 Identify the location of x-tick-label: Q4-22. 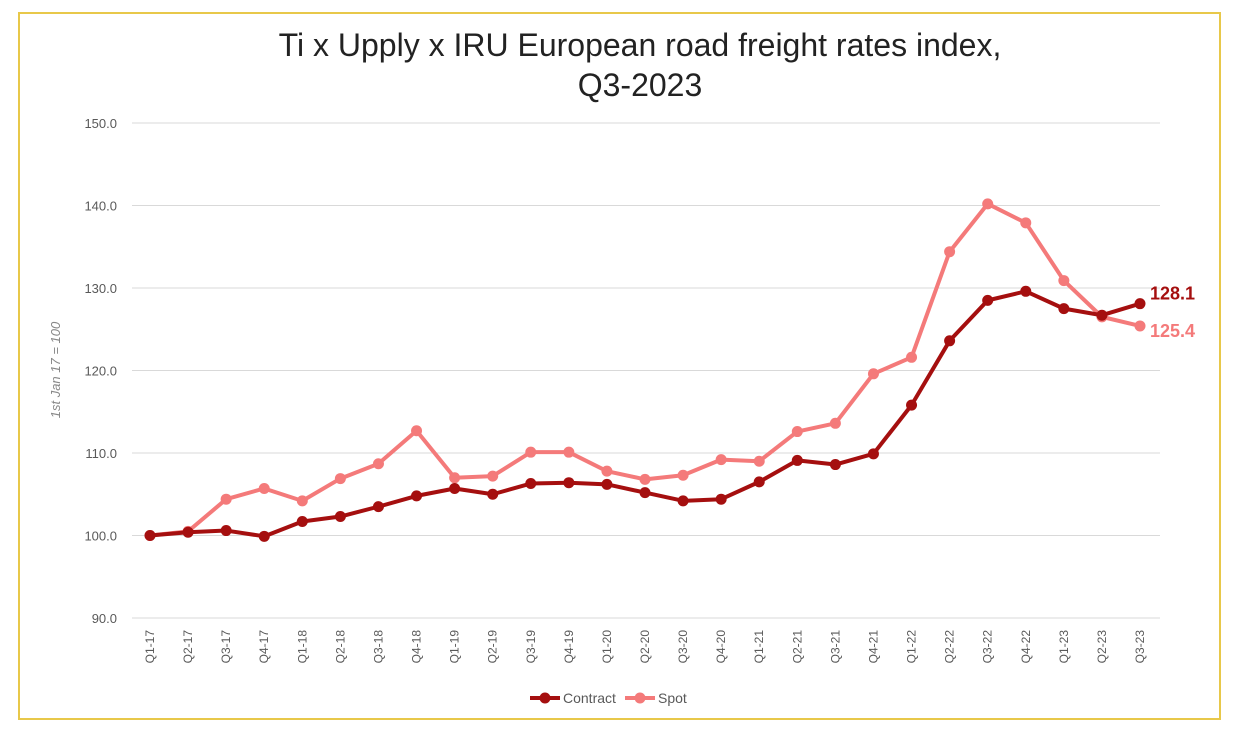
(1026, 647).